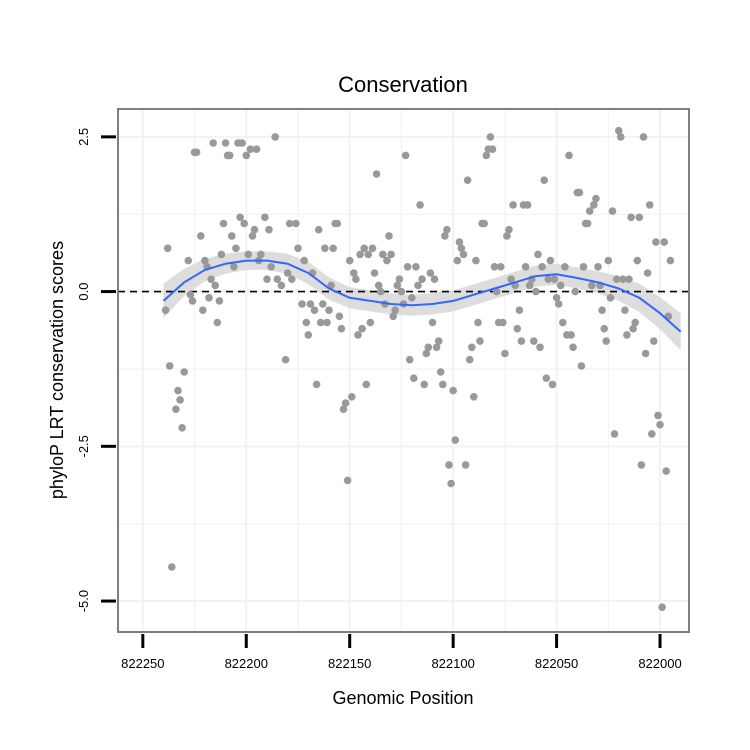  What do you see at coordinates (142, 663) in the screenshot?
I see `x-tick-label: 822250` at bounding box center [142, 663].